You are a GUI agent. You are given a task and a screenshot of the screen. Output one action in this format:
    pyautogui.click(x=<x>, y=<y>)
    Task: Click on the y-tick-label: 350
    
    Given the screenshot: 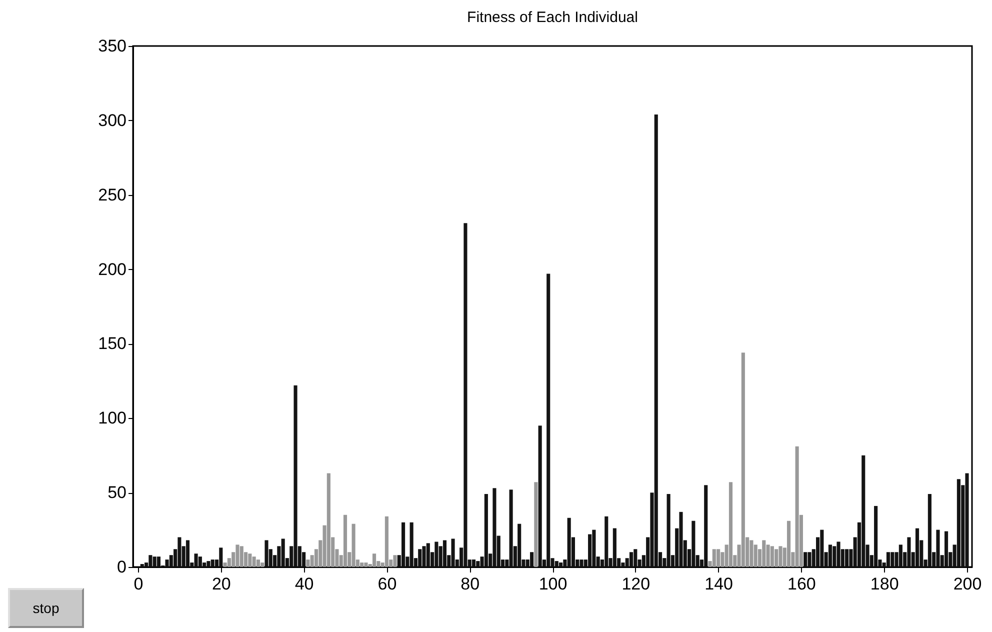 What is the action you would take?
    pyautogui.click(x=112, y=46)
    